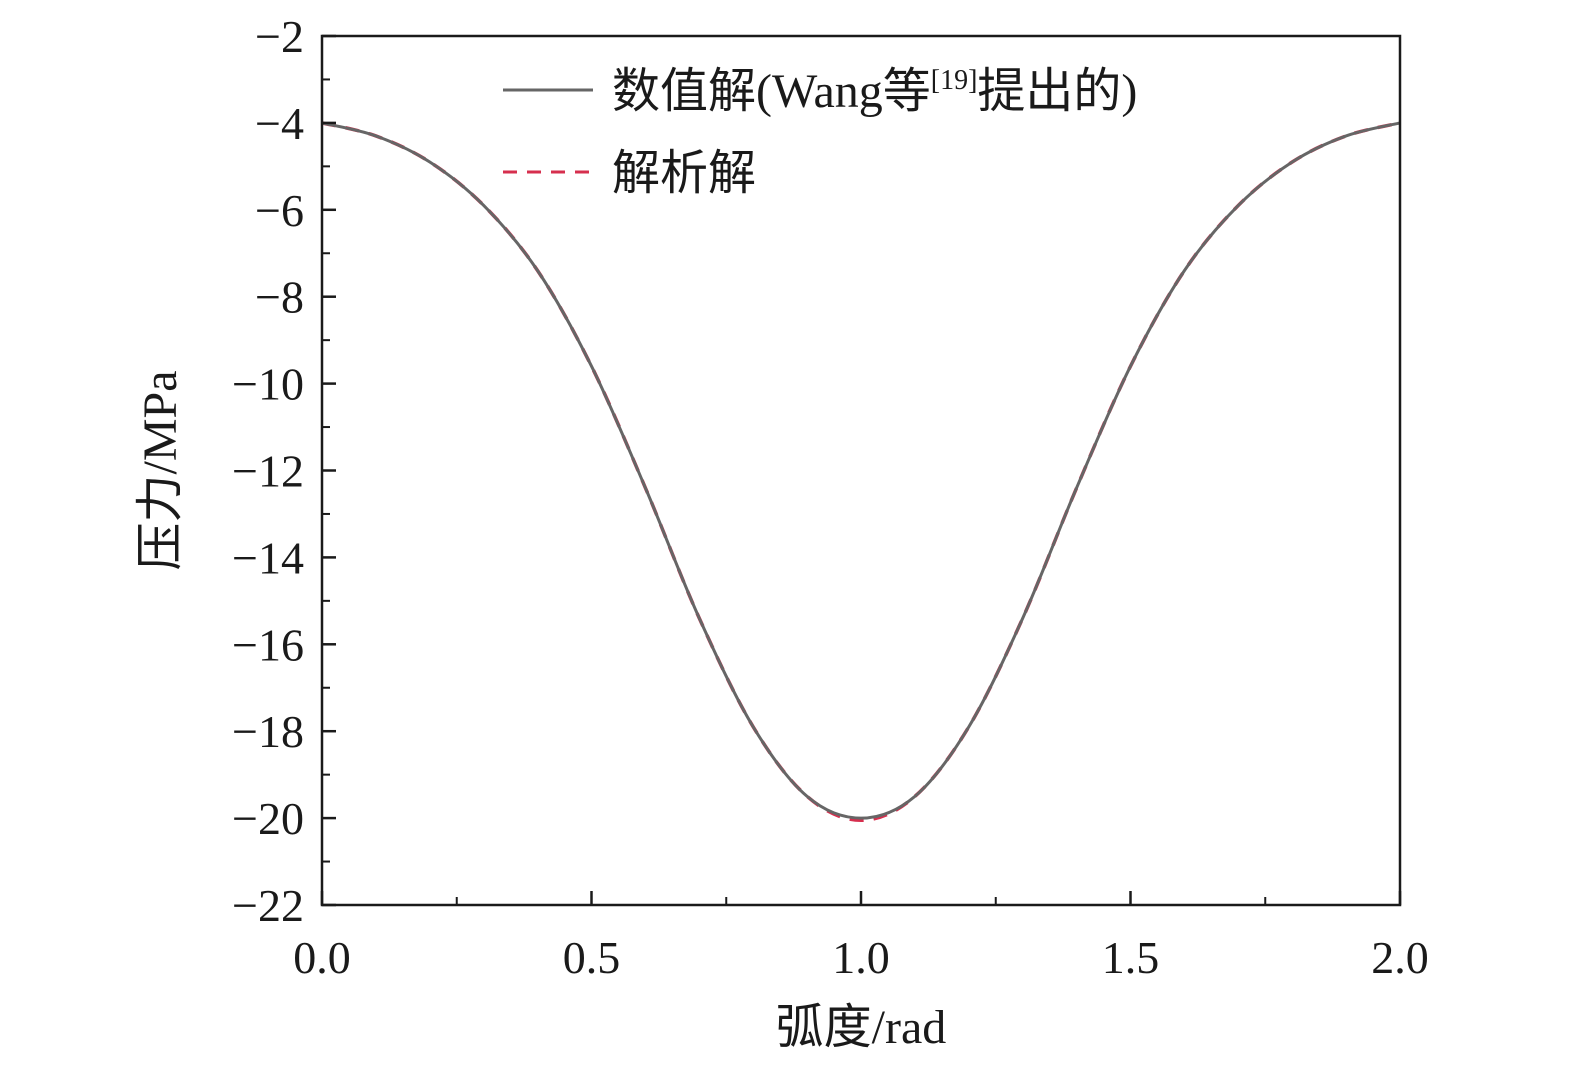 Image resolution: width=1575 pixels, height=1078 pixels. What do you see at coordinates (684, 173) in the screenshot?
I see `legend-label-analytical: 解析解` at bounding box center [684, 173].